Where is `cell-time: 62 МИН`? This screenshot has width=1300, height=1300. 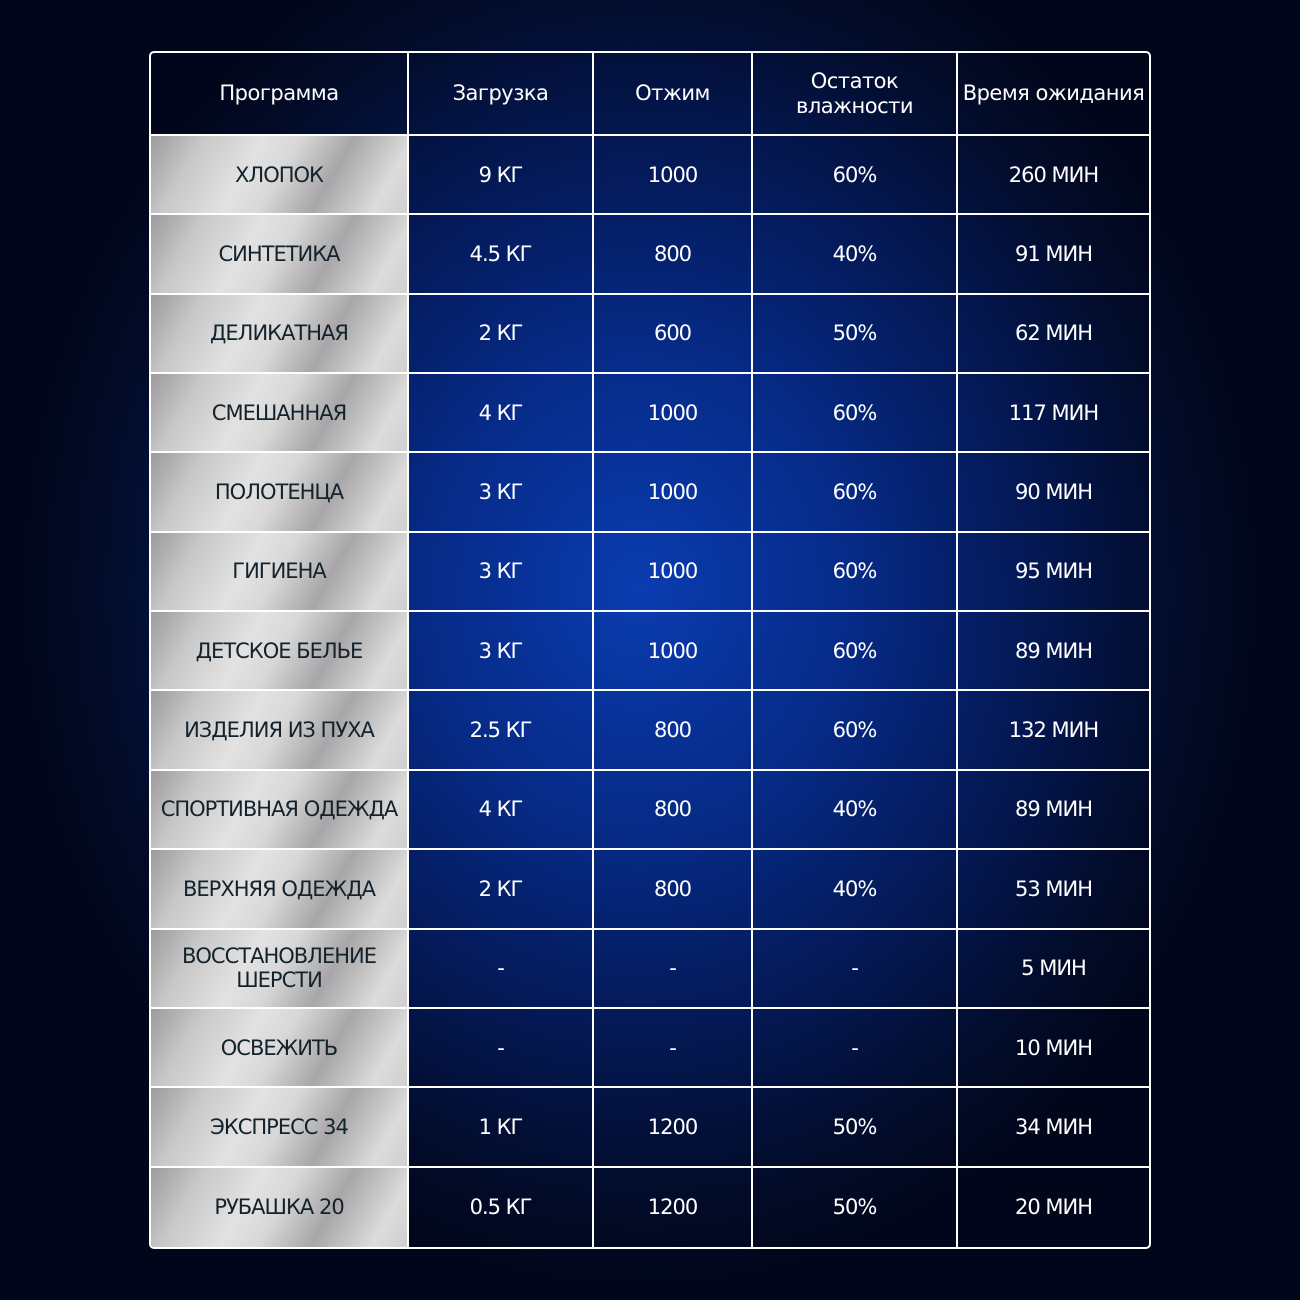 cell-time: 62 МИН is located at coordinates (1053, 335).